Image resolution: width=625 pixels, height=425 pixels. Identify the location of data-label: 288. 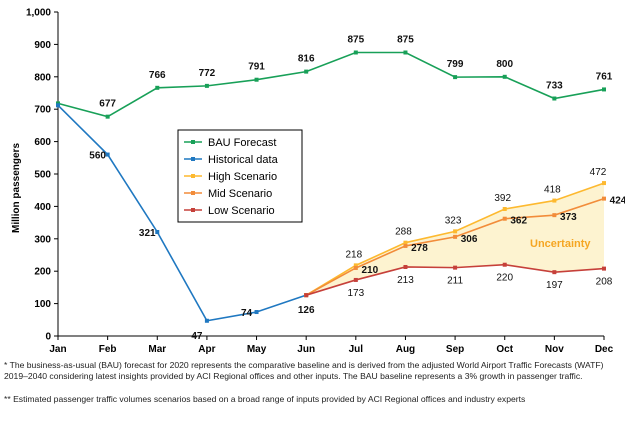
(403, 232).